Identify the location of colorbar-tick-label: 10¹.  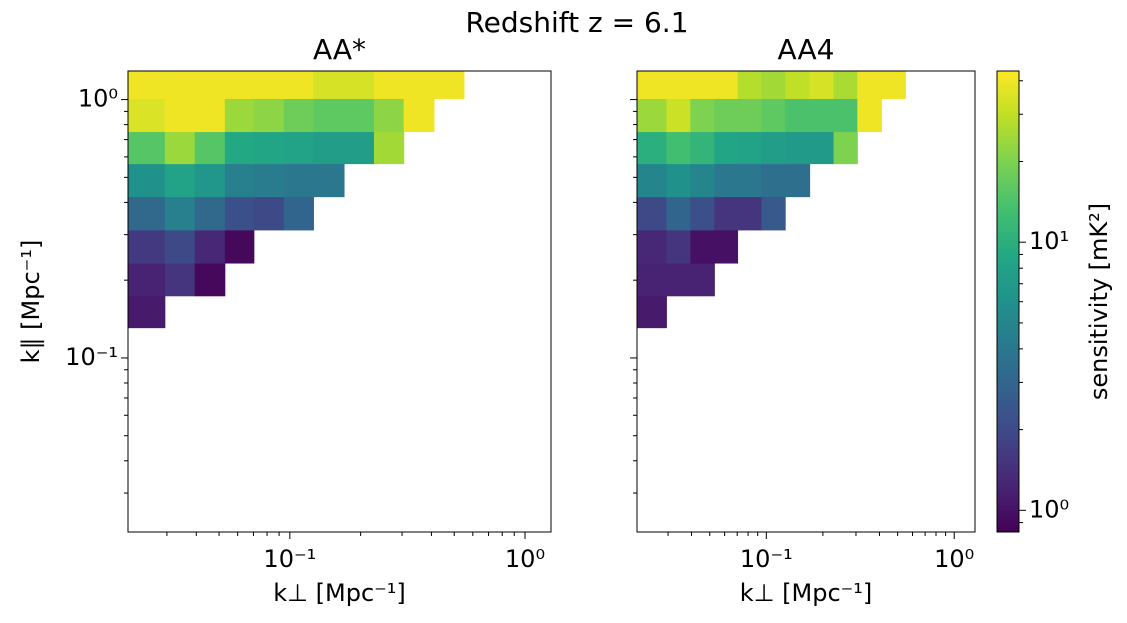
(1049, 241).